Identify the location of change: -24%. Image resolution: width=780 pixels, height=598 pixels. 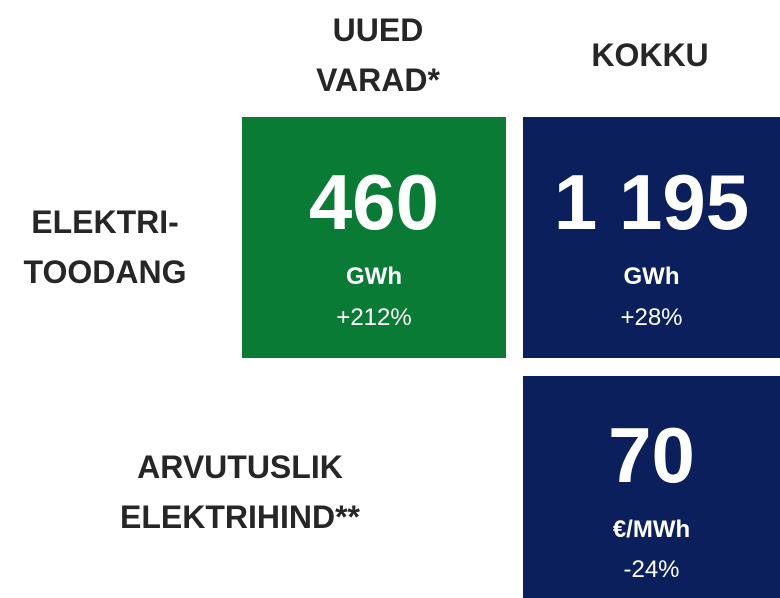
(651, 569).